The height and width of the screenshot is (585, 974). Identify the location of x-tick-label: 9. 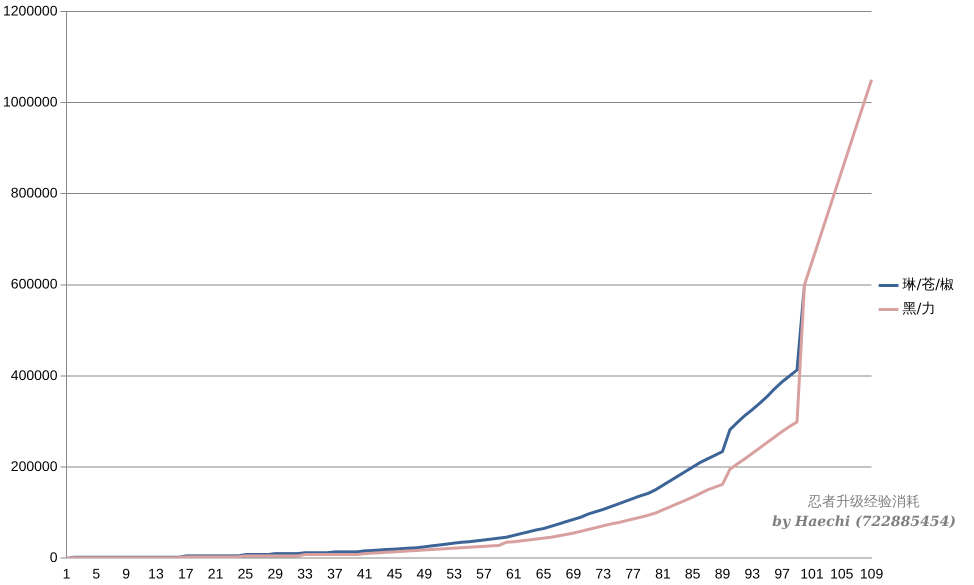
(126, 573).